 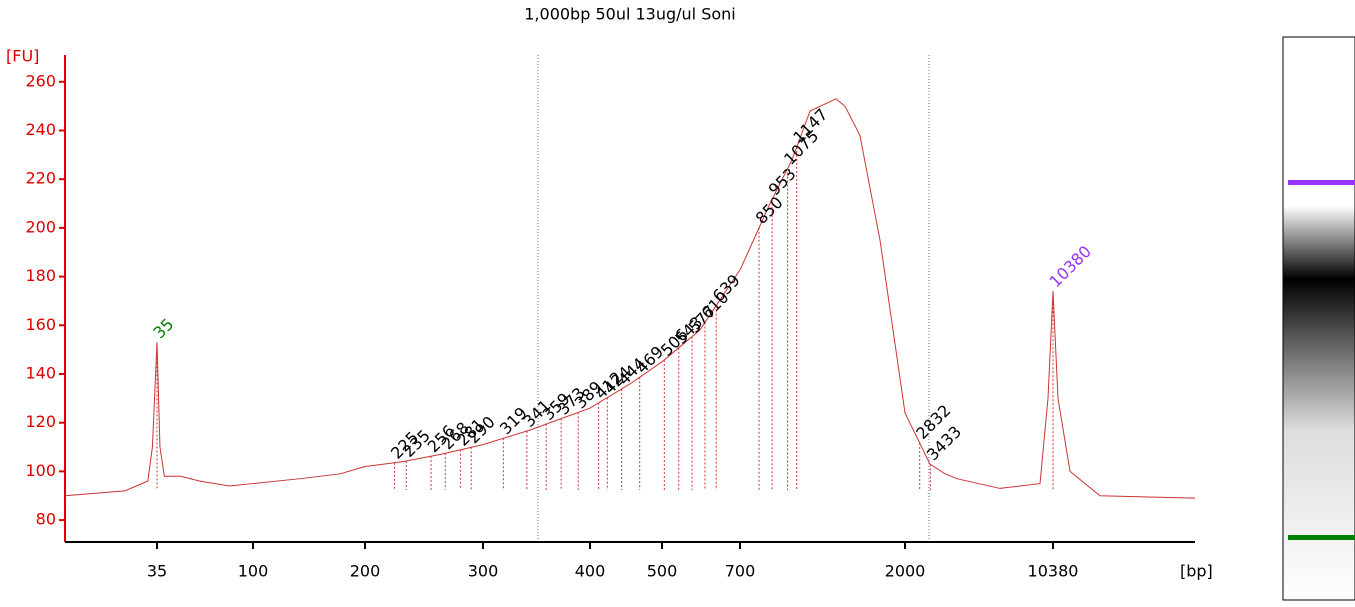 What do you see at coordinates (46, 519) in the screenshot?
I see `y-tick-label: 80` at bounding box center [46, 519].